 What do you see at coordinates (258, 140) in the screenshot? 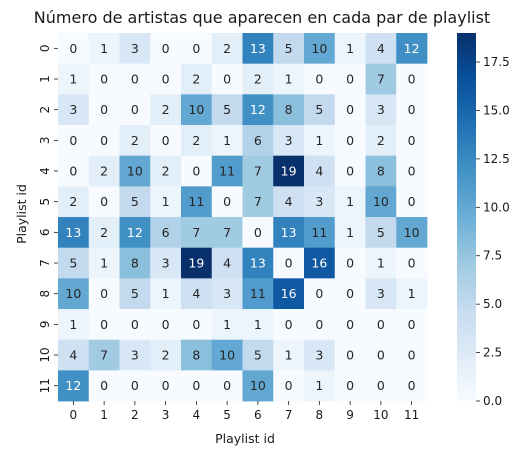
I see `cell-value-label: 6` at bounding box center [258, 140].